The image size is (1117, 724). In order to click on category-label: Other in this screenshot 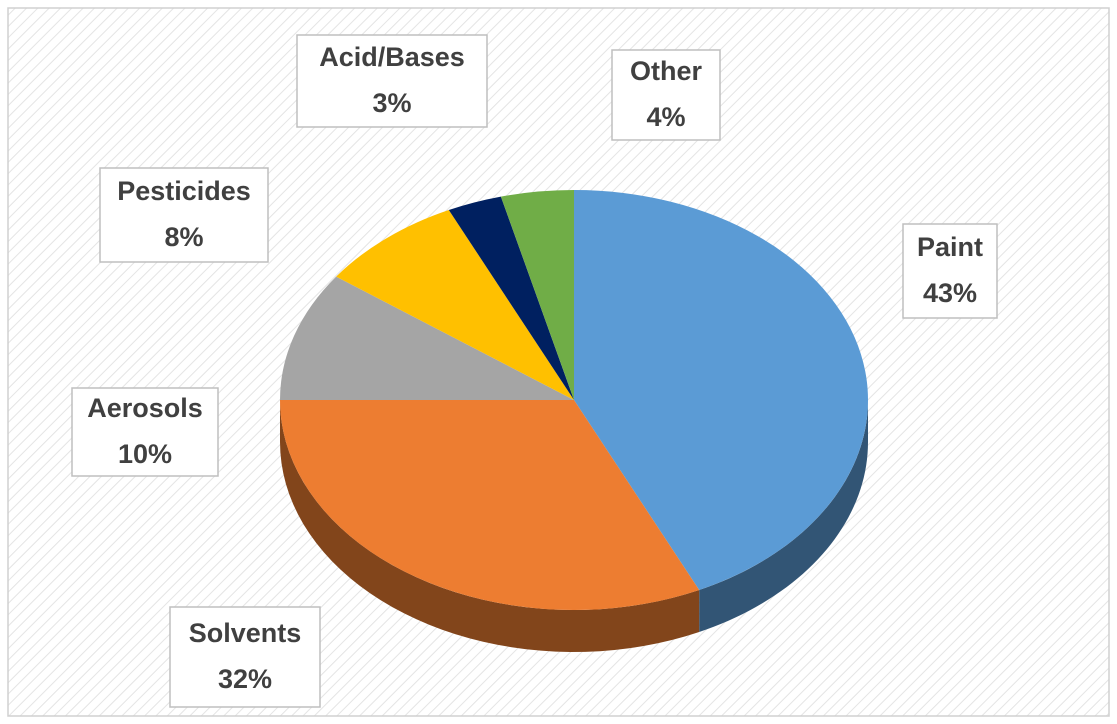, I will do `click(666, 71)`.